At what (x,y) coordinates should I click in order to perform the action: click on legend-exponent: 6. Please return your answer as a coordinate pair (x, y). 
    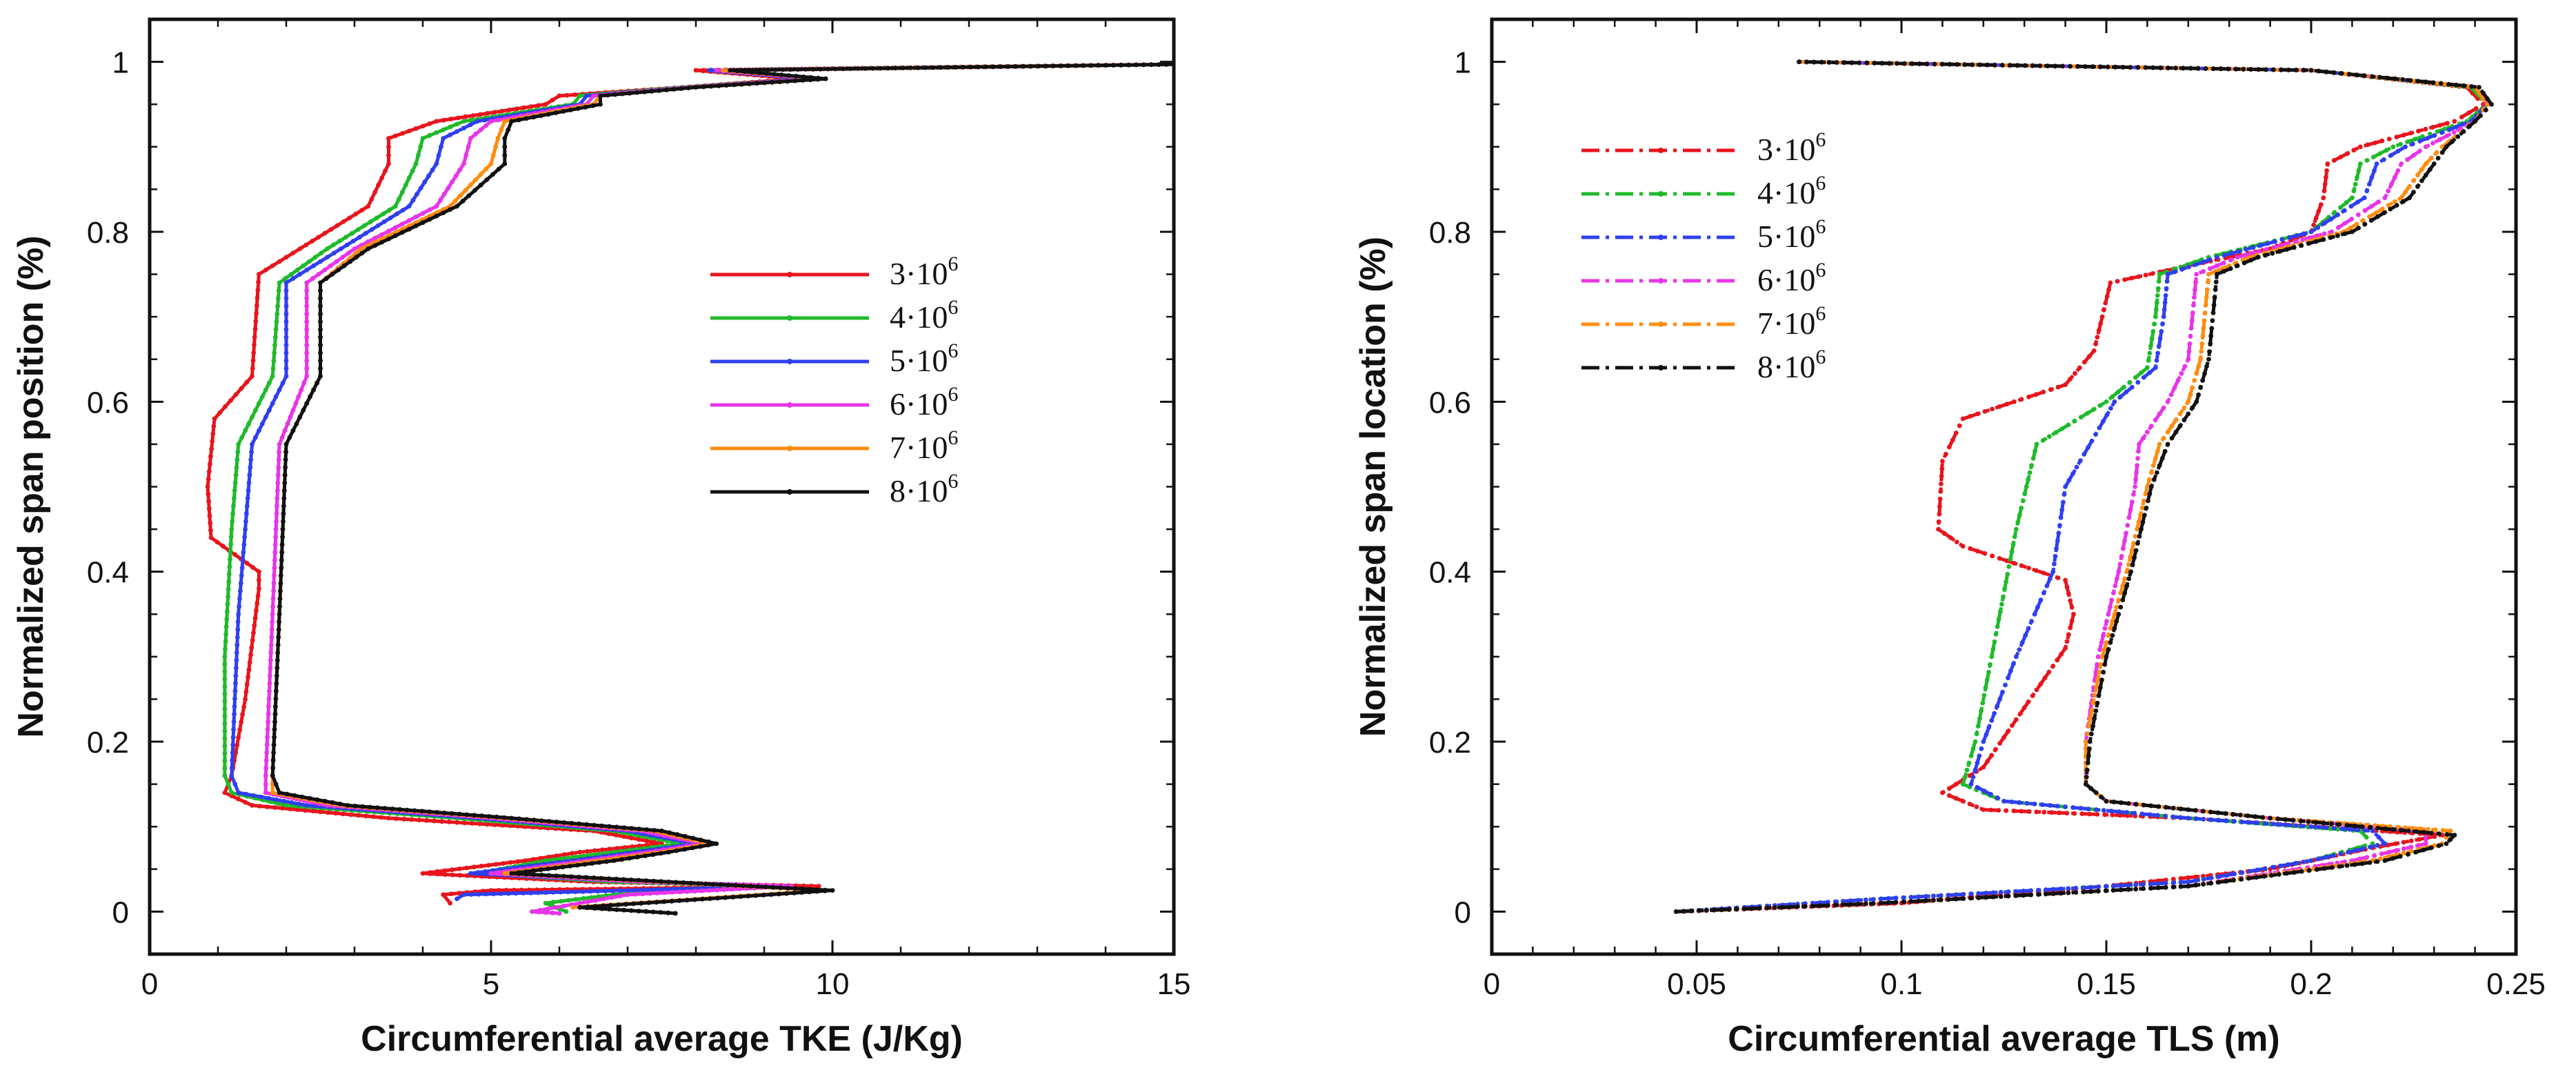
    Looking at the image, I should click on (1821, 183).